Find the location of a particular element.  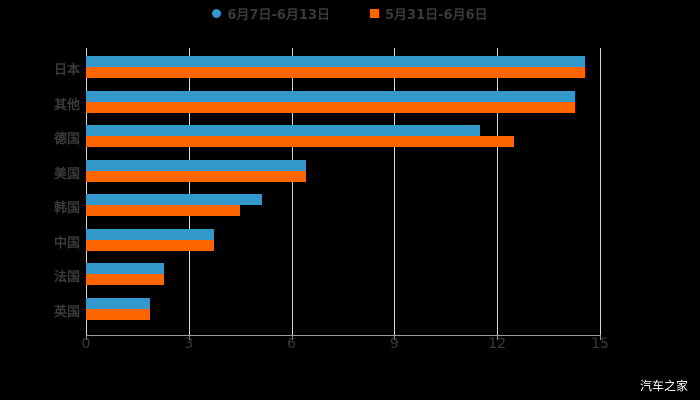

x-tick-label: 9 is located at coordinates (394, 344).